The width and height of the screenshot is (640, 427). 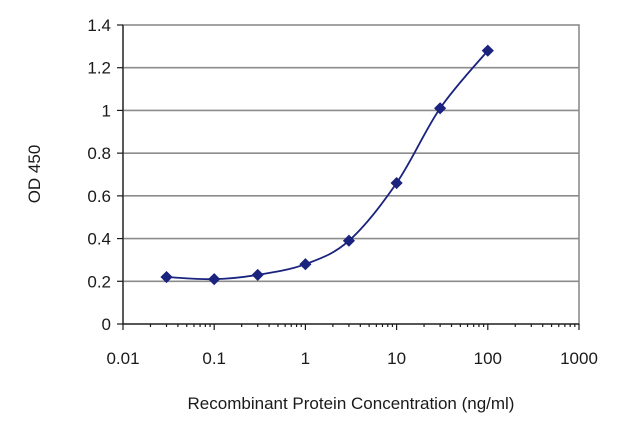 What do you see at coordinates (488, 358) in the screenshot?
I see `x-tick-label: 100` at bounding box center [488, 358].